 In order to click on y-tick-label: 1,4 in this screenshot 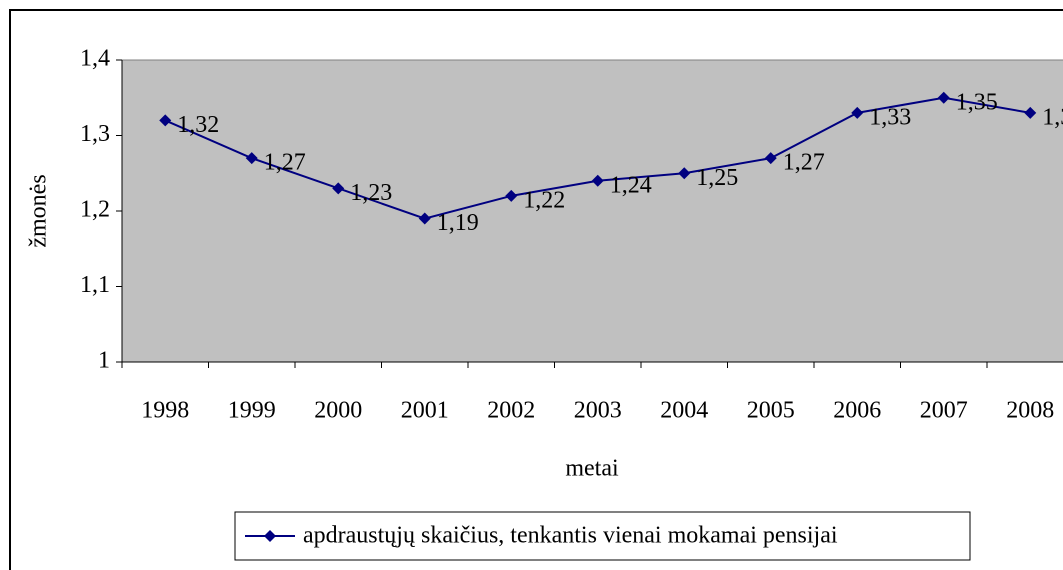, I will do `click(95, 59)`.